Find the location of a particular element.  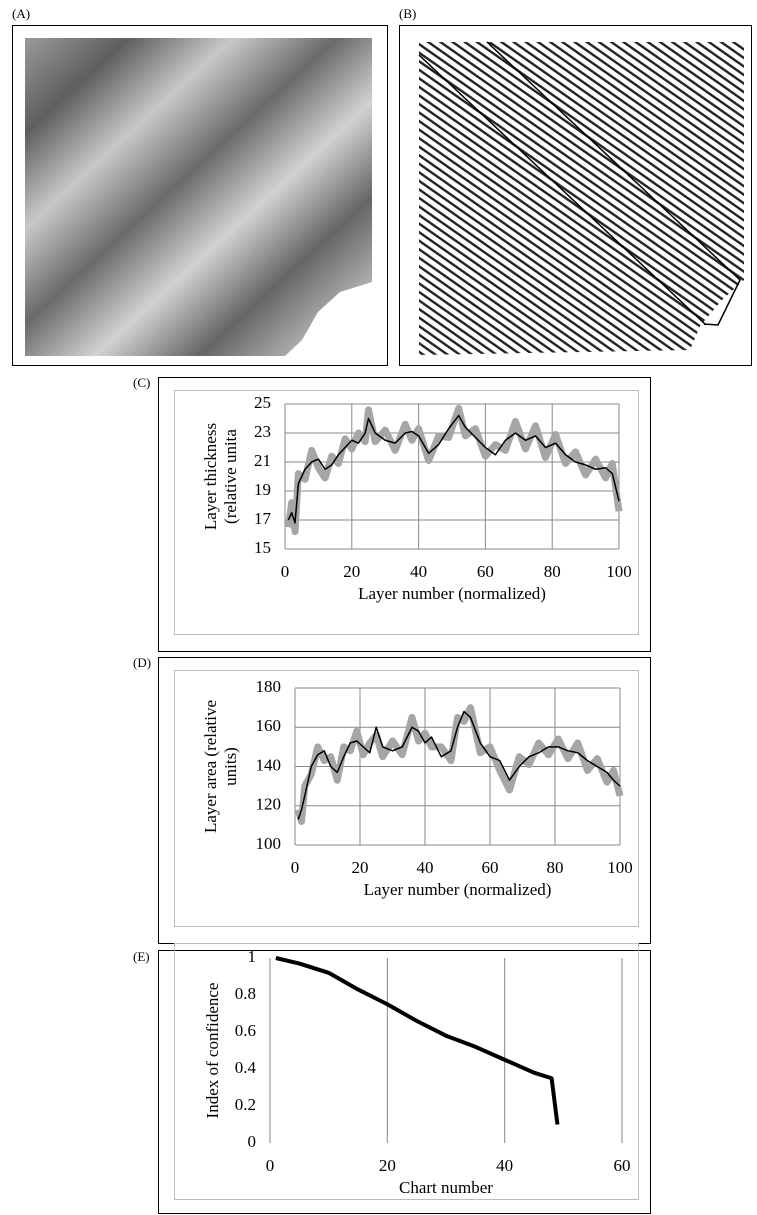

y-tick-label: 19 is located at coordinates (262, 489).